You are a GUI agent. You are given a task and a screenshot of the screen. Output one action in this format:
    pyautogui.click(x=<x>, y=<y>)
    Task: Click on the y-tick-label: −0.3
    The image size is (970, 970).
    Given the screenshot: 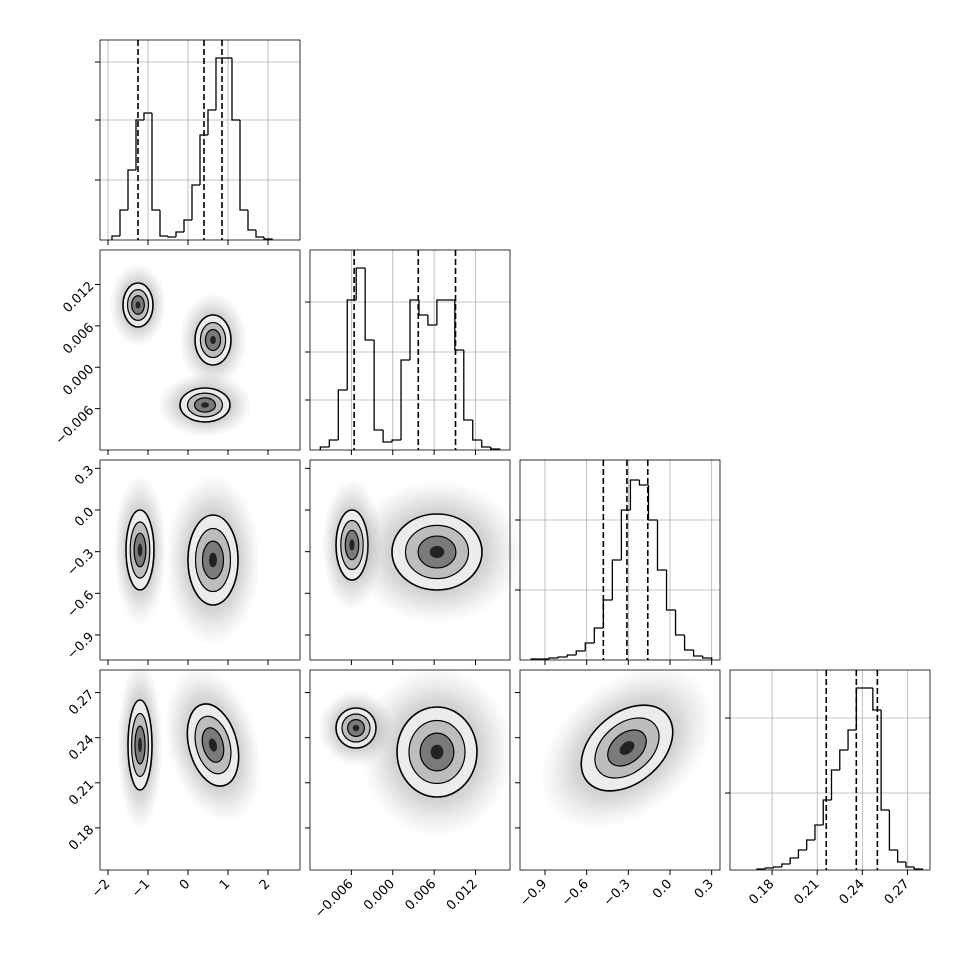 What is the action you would take?
    pyautogui.click(x=80, y=562)
    